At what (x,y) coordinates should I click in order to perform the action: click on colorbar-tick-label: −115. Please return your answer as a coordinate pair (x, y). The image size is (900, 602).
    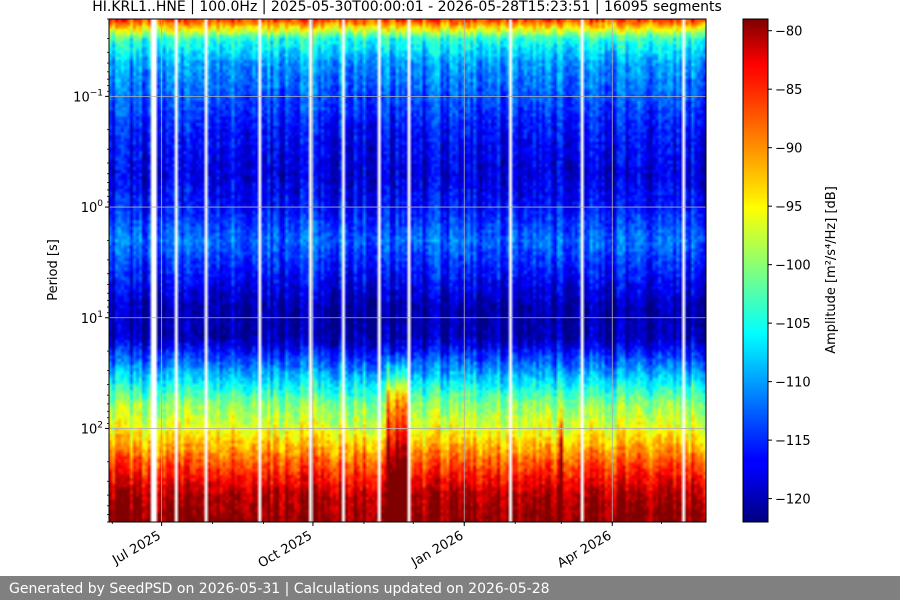
    Looking at the image, I should click on (793, 441).